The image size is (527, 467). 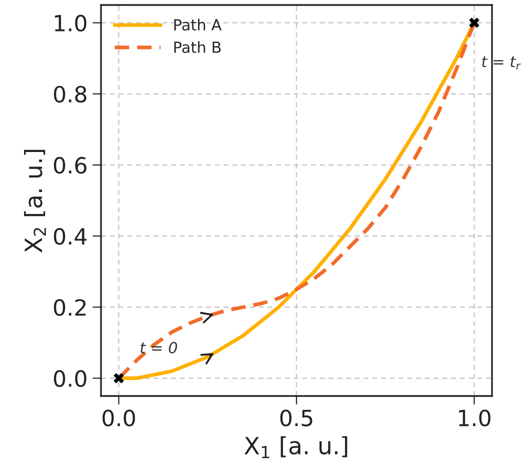 I want to click on legend-label: Path A, so click(x=198, y=24).